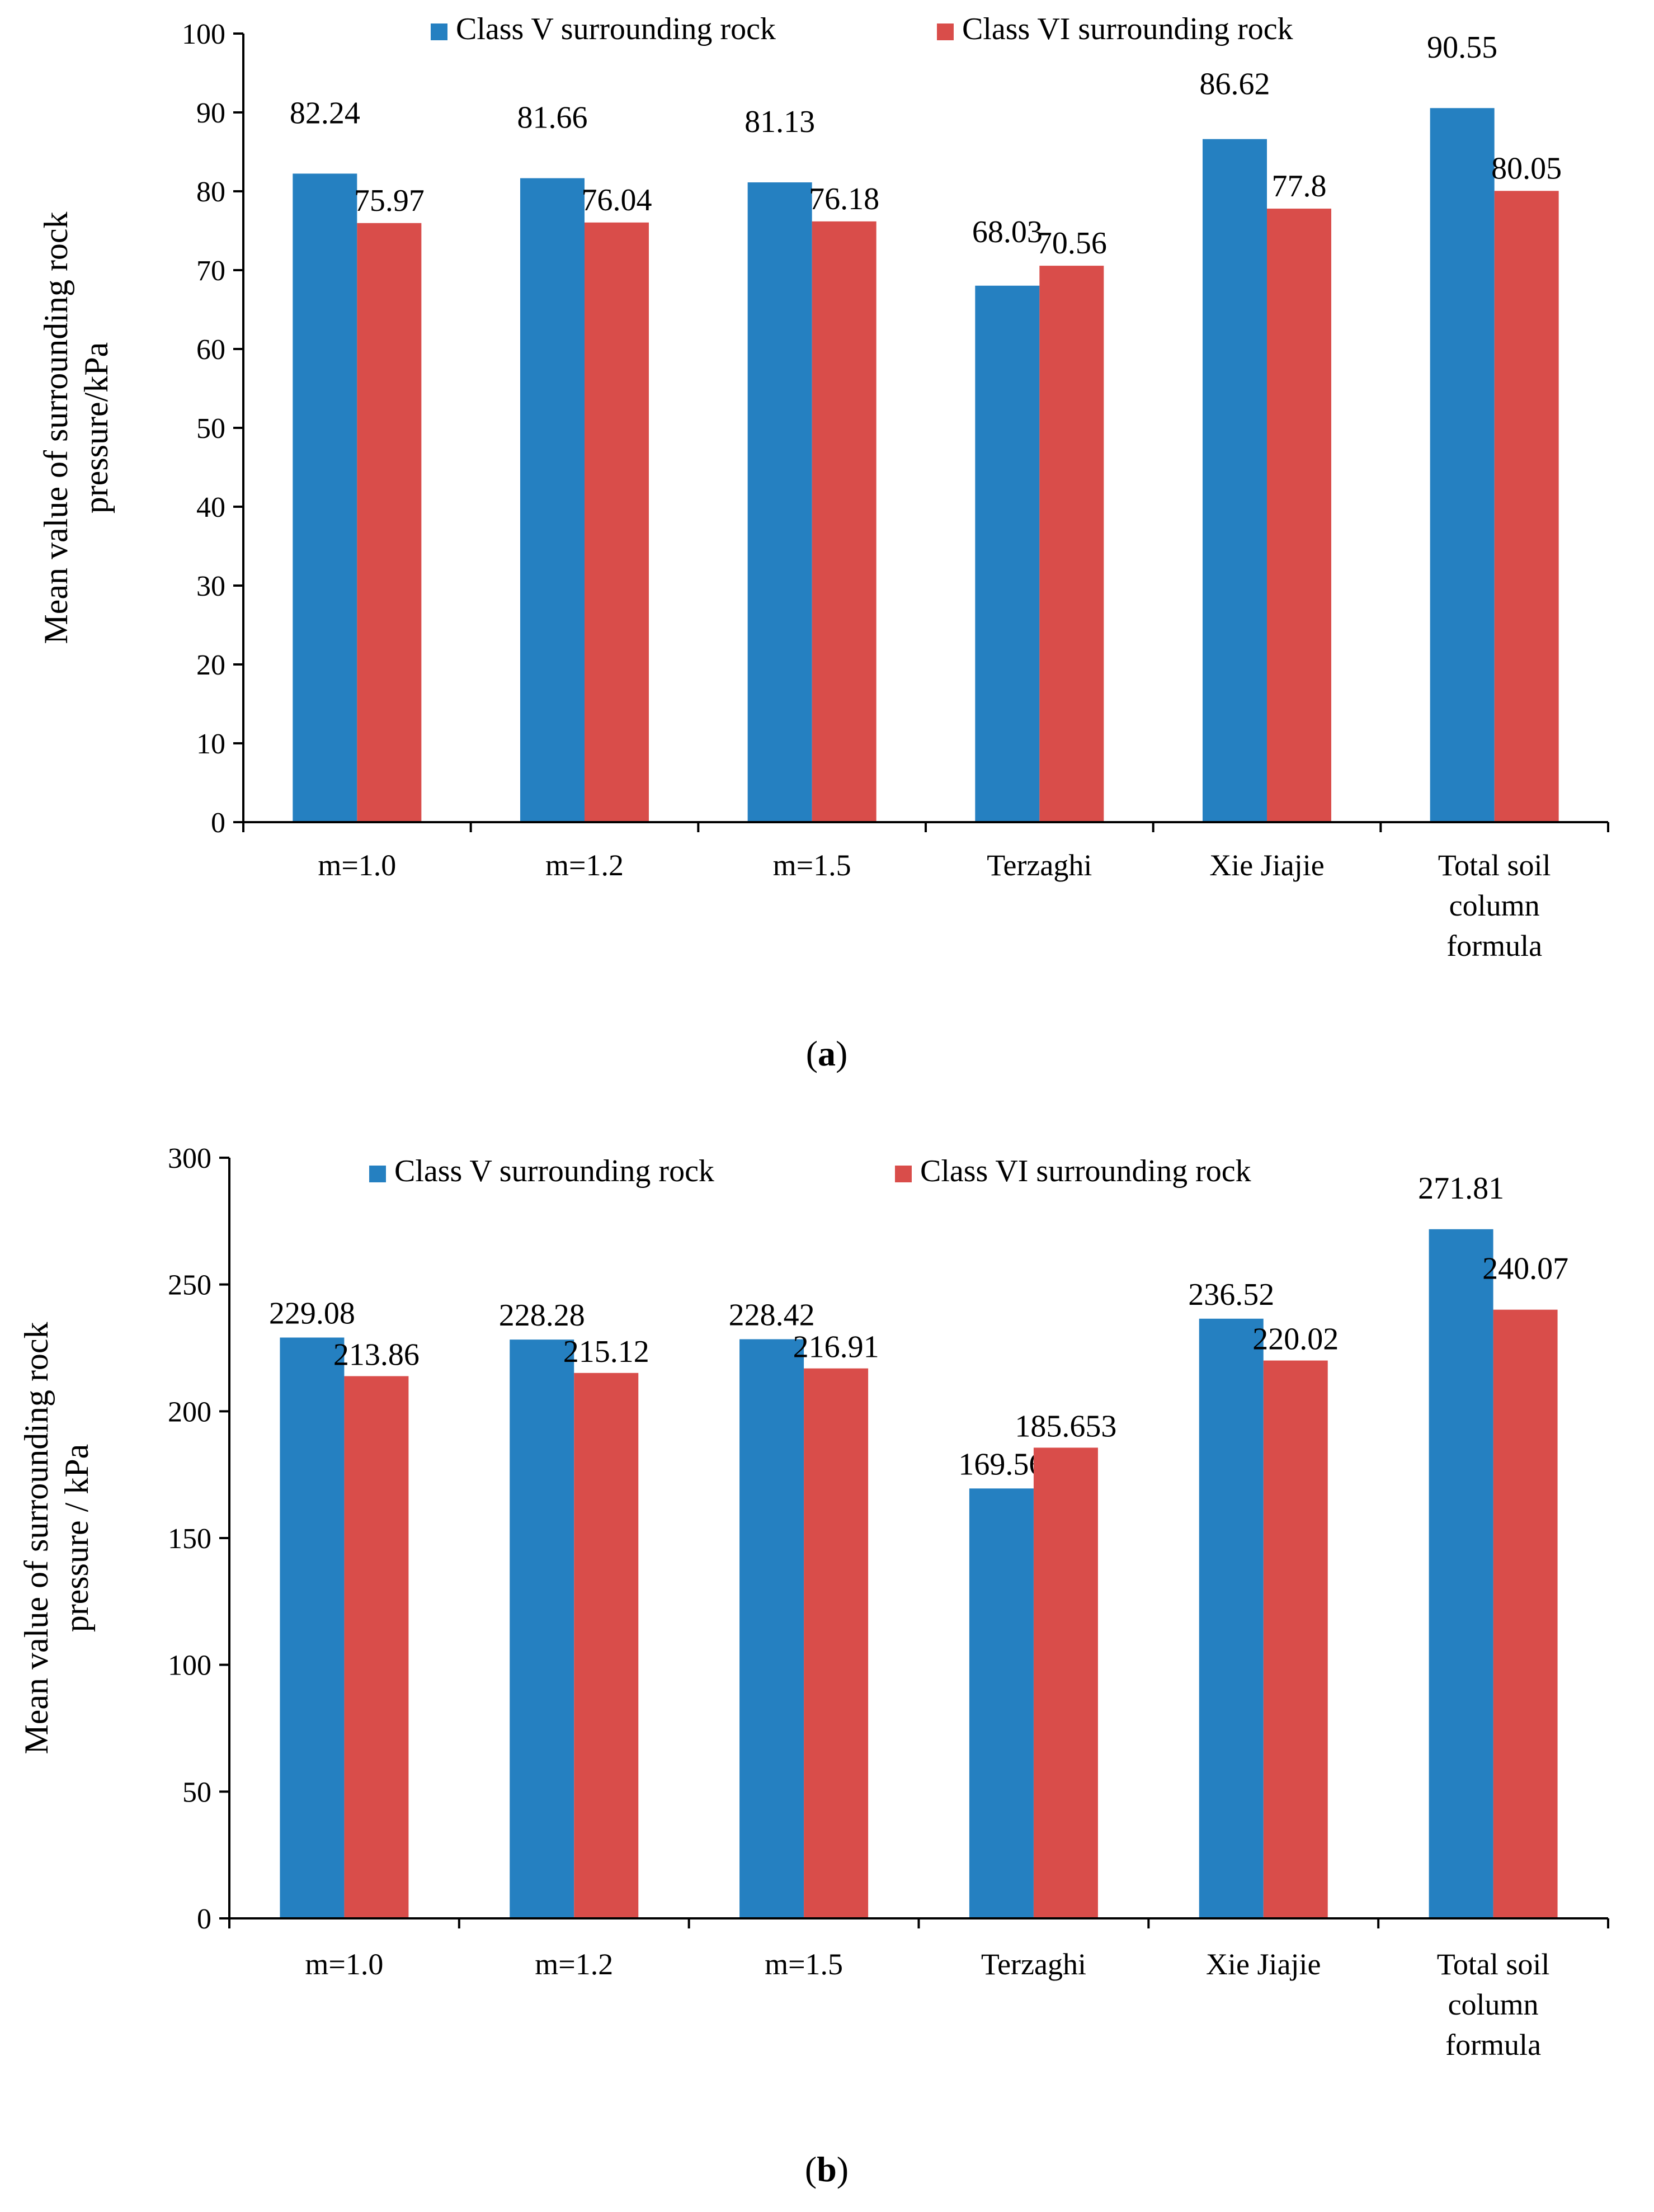 Image resolution: width=1654 pixels, height=2212 pixels. Describe the element at coordinates (827, 2169) in the screenshot. I see `panel-label: (b)` at that location.